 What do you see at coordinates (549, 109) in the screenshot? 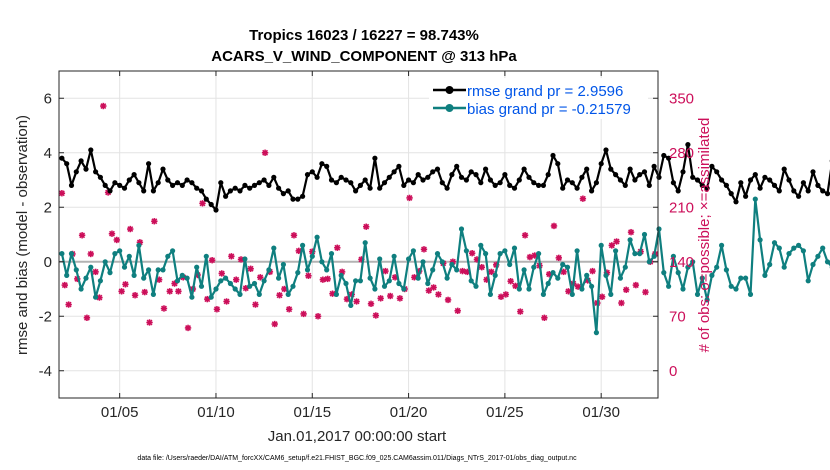
I see `legend-bias-label: bias grand pr = -0.21579` at bounding box center [549, 109].